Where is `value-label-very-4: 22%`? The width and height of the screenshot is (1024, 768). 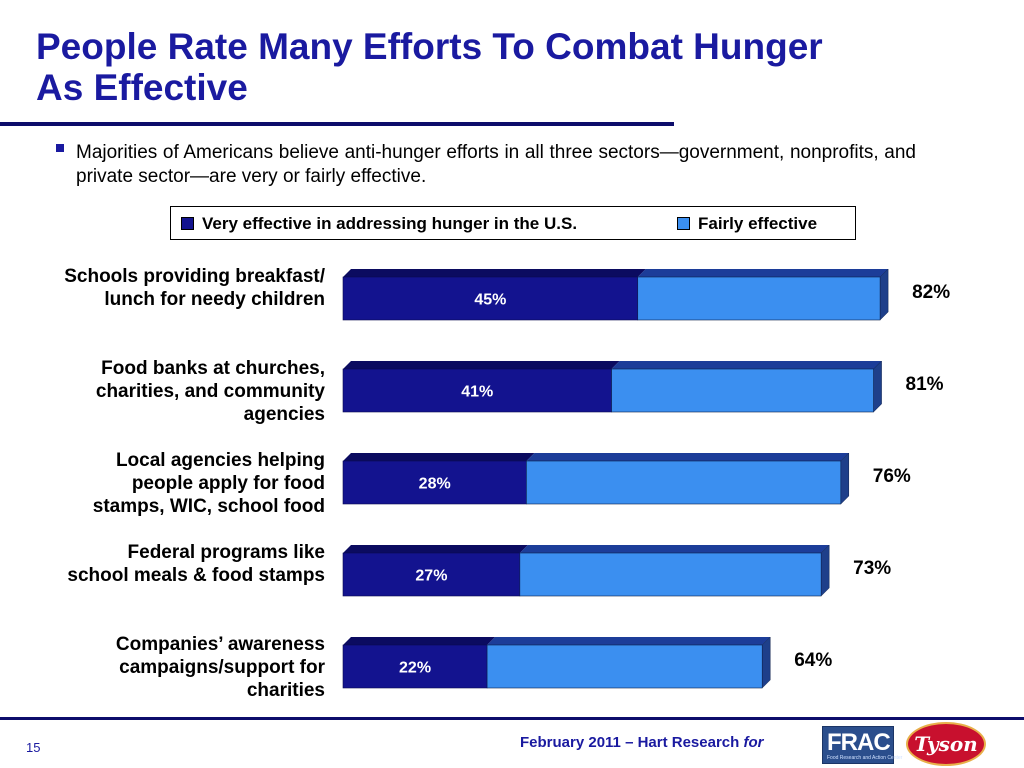
value-label-very-4: 22% is located at coordinates (415, 668).